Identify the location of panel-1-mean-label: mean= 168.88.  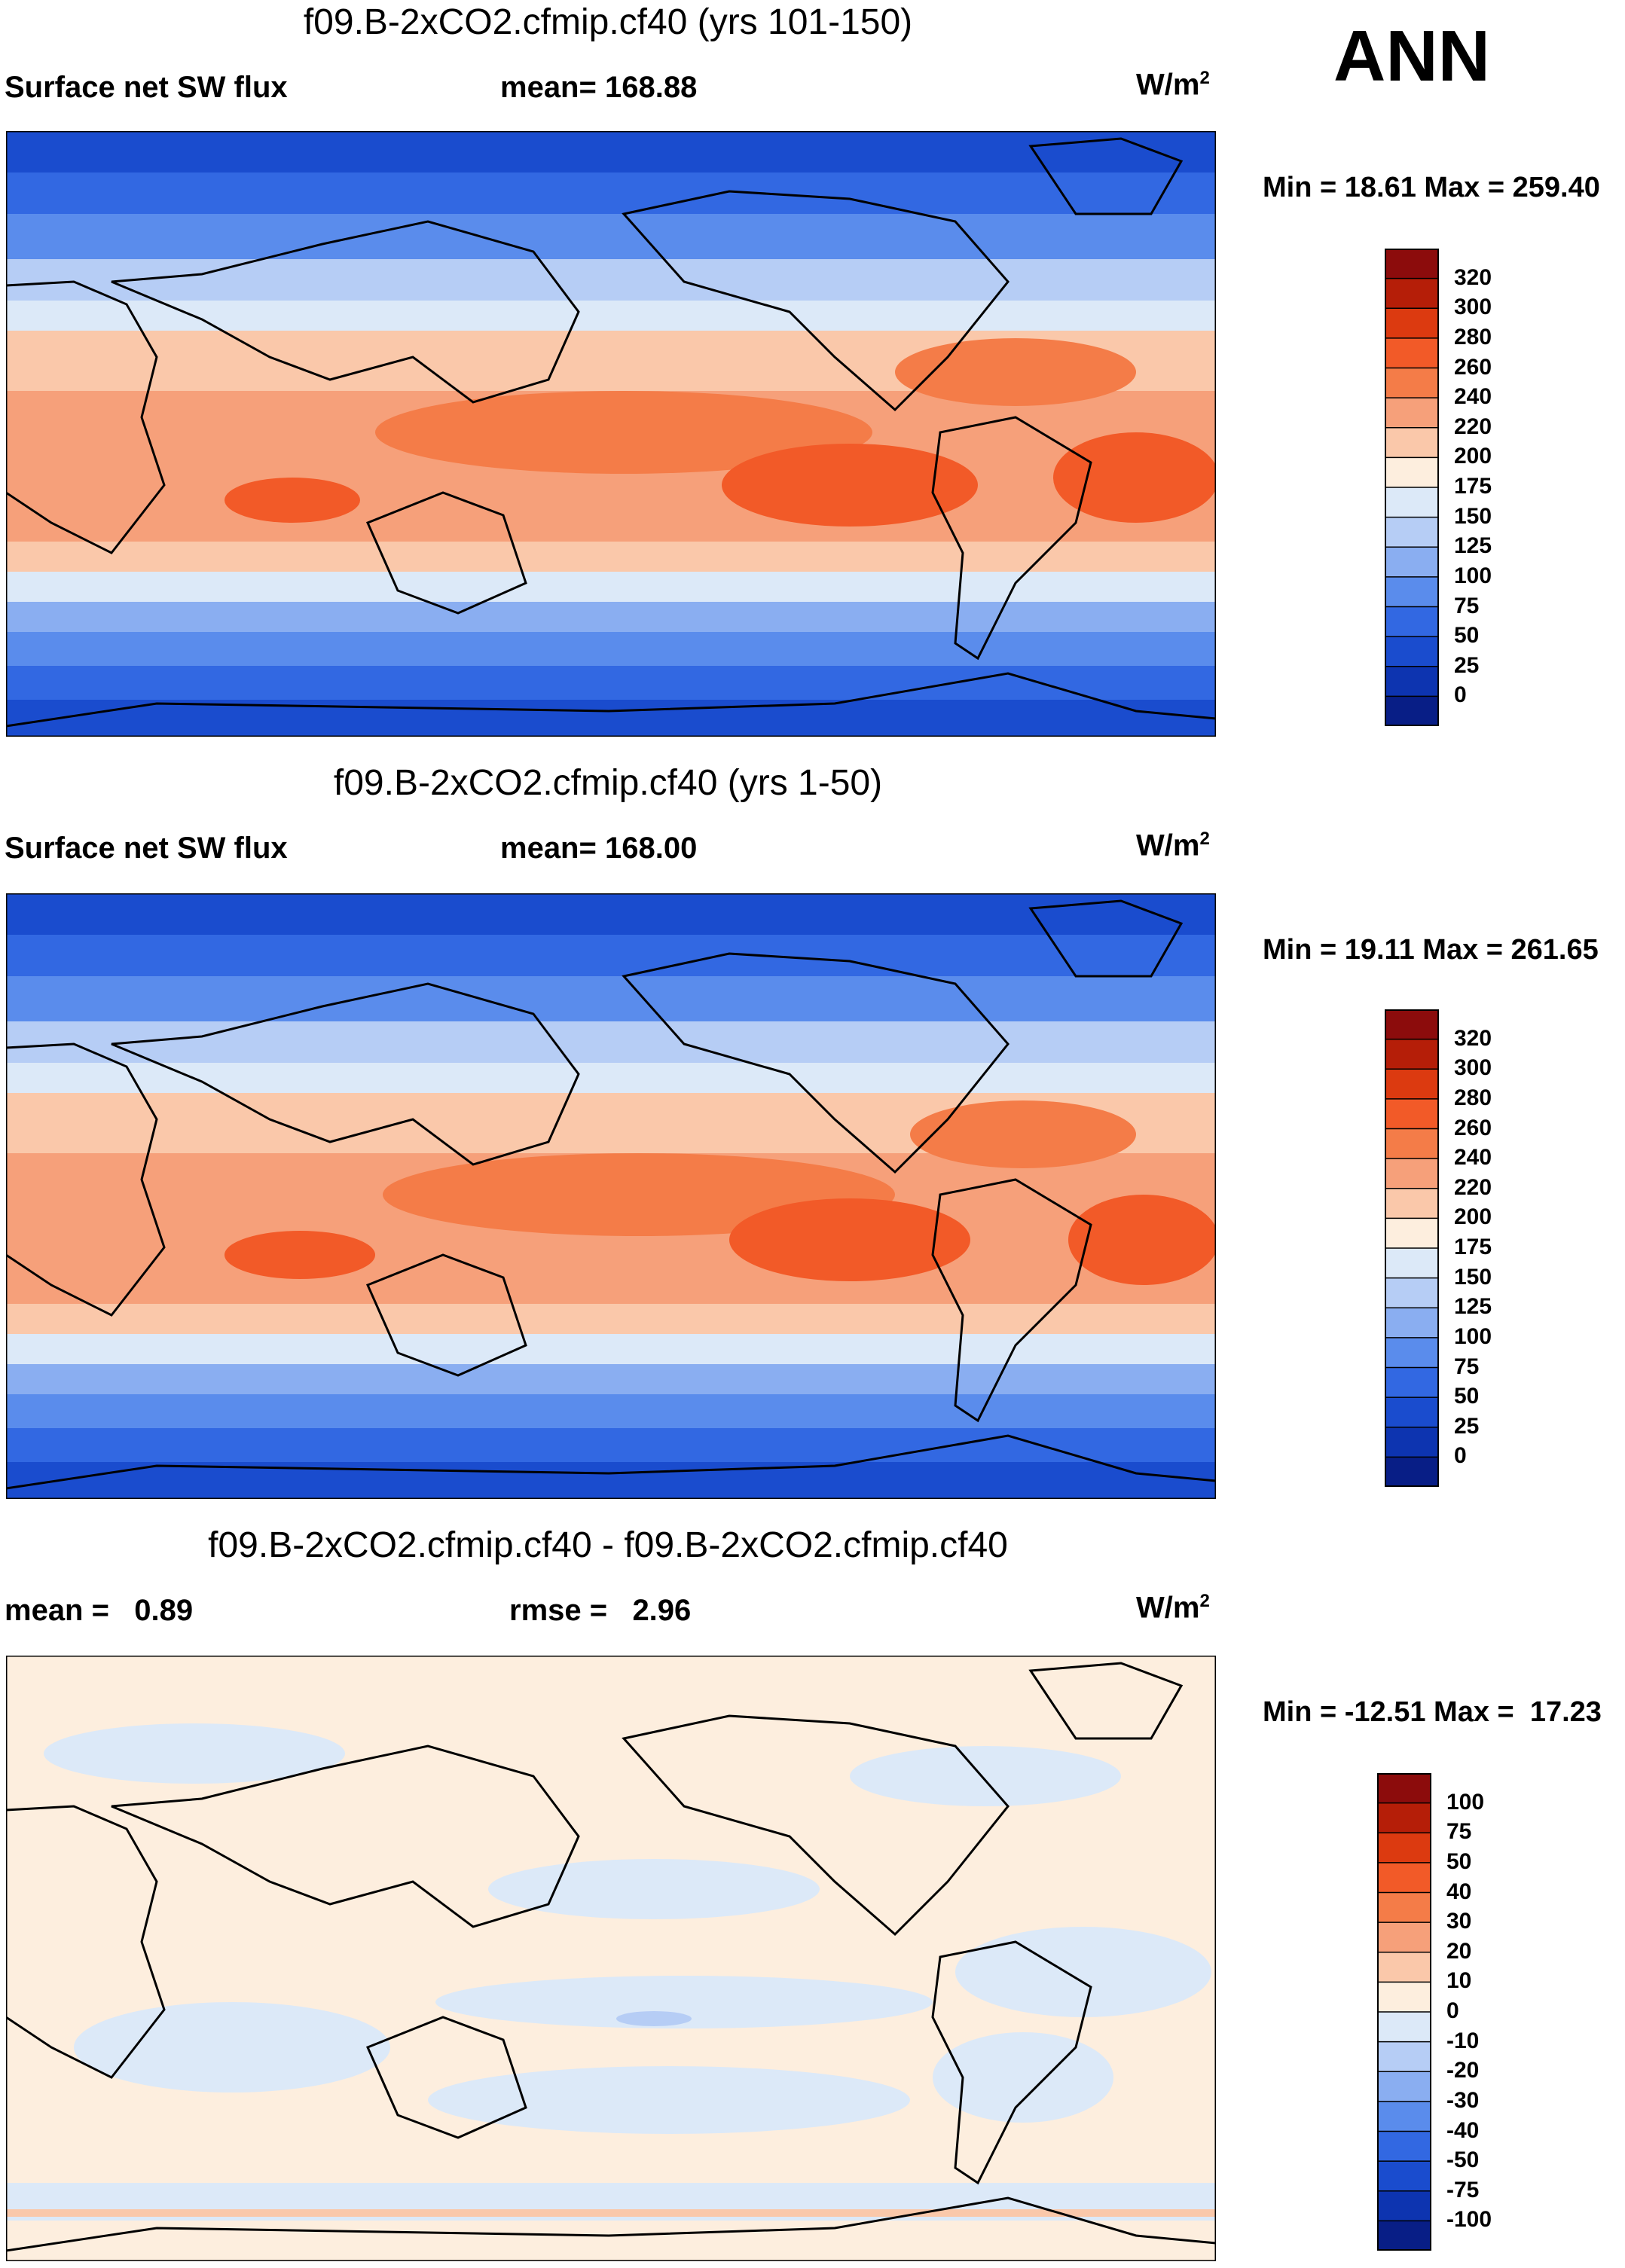
(599, 88).